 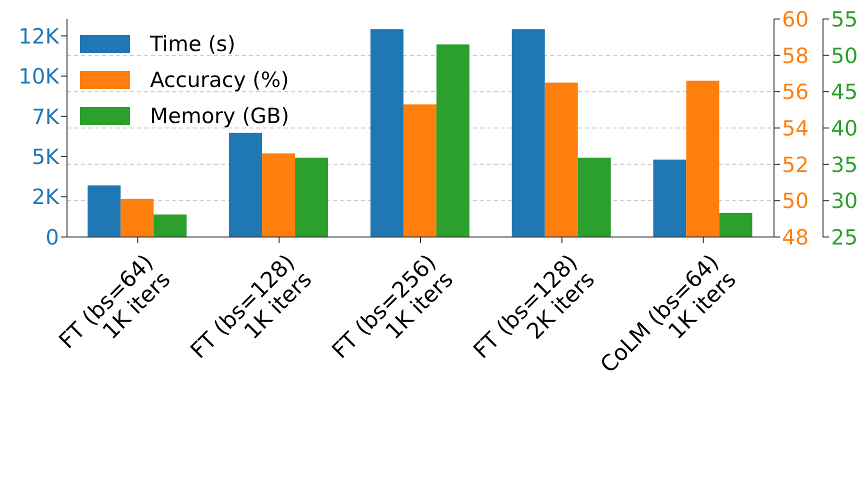 What do you see at coordinates (844, 237) in the screenshot?
I see `y3-tick-label: 25` at bounding box center [844, 237].